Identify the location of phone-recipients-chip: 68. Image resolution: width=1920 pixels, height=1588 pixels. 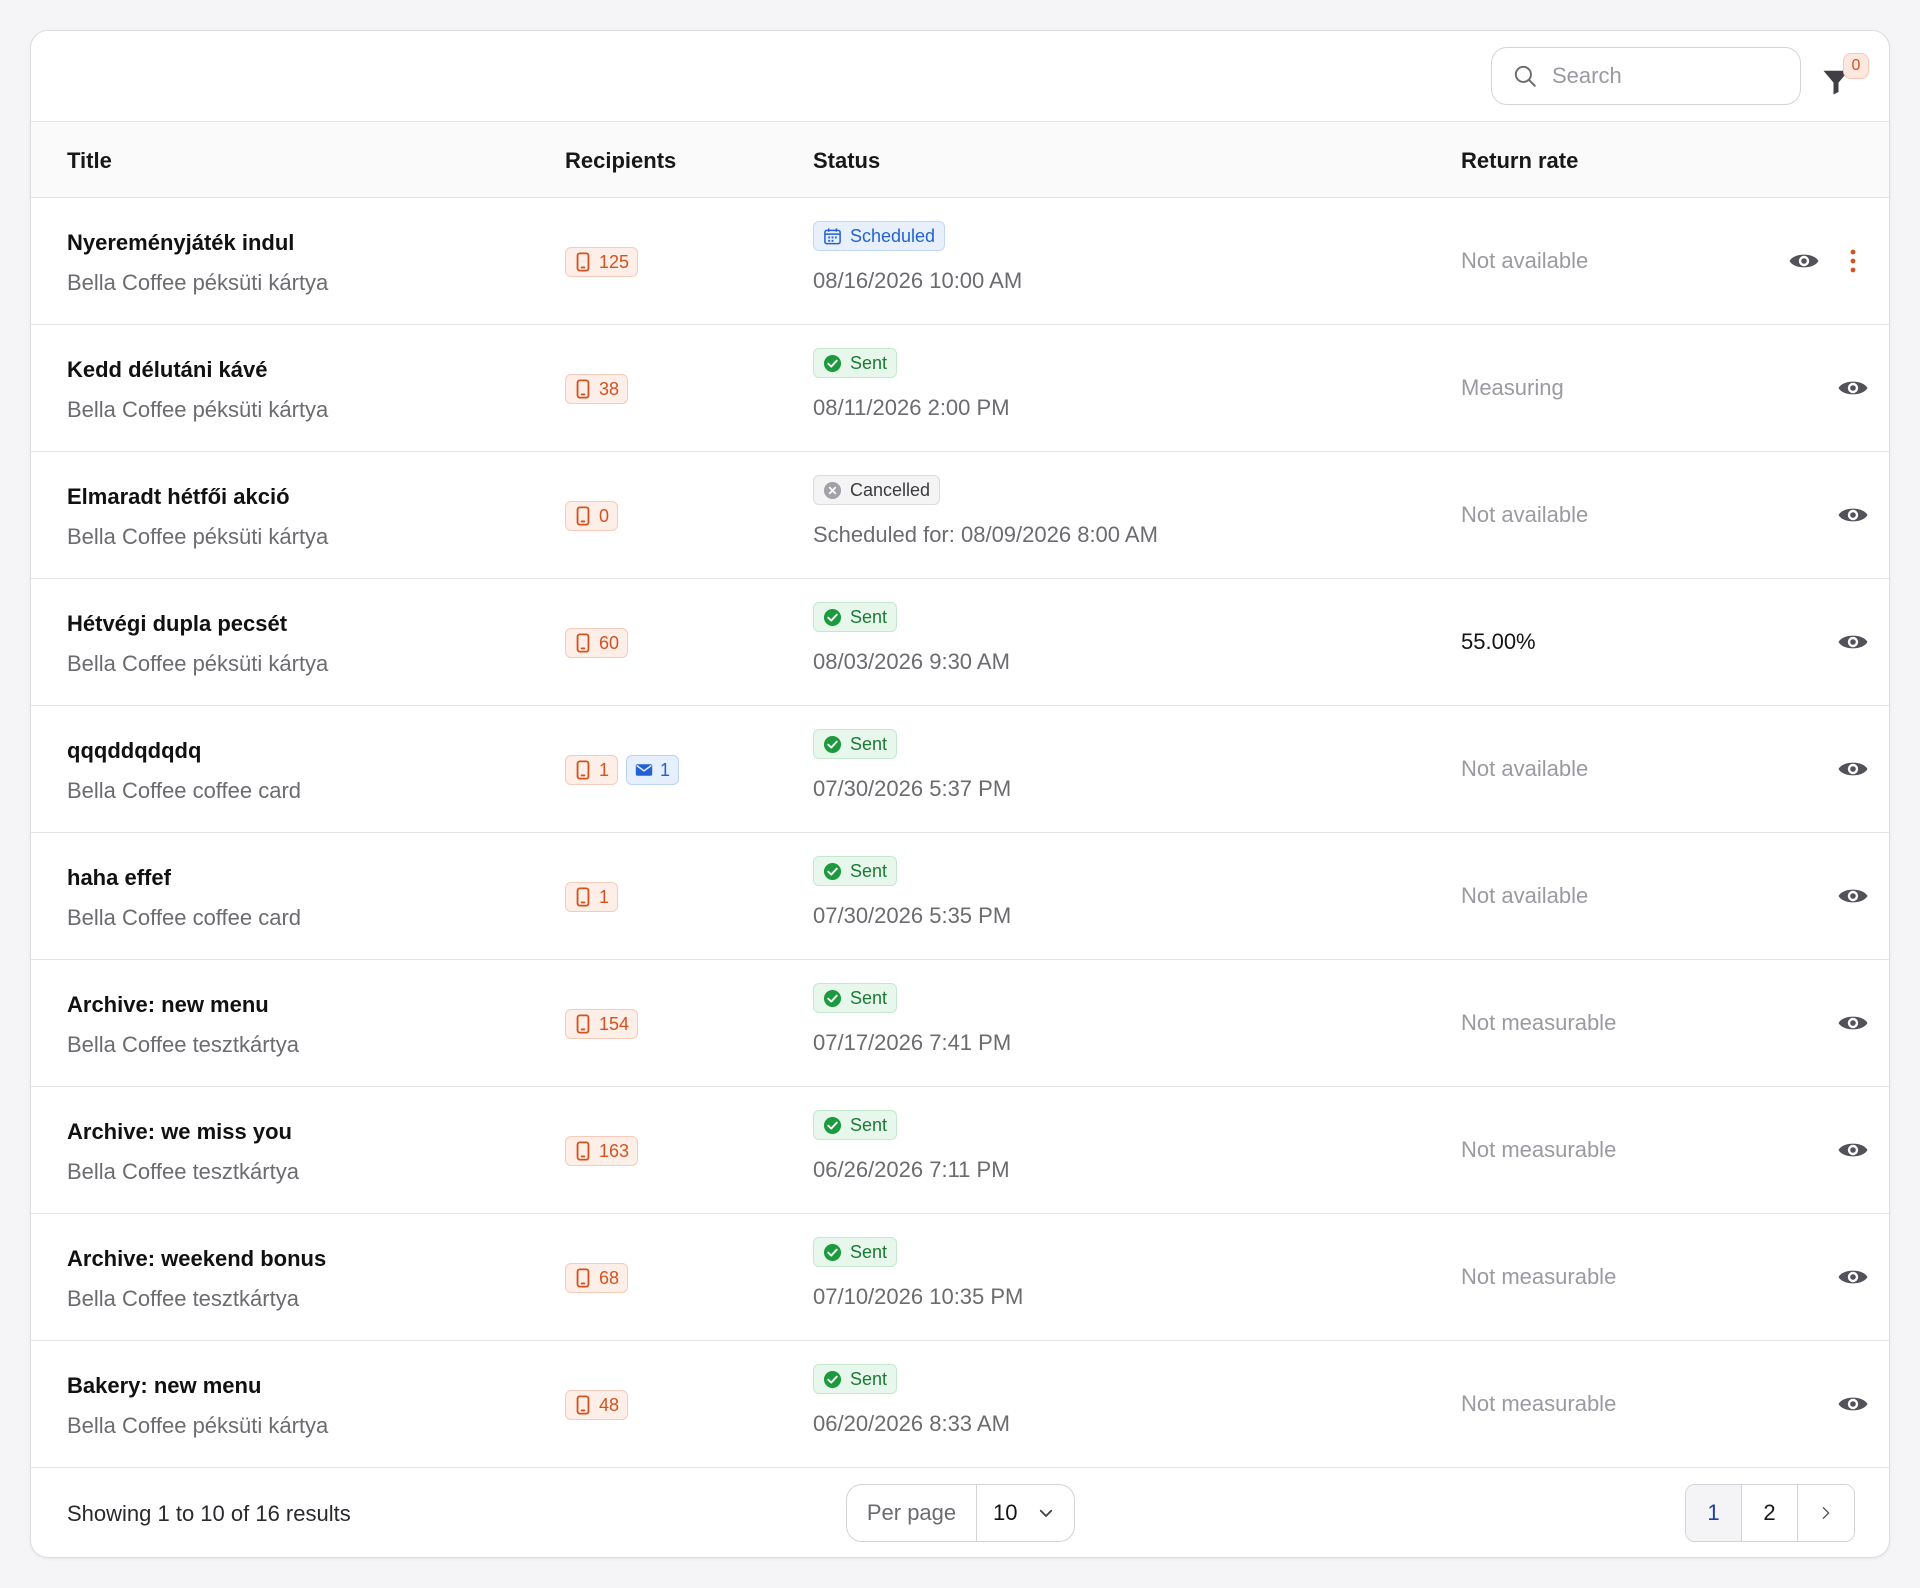
(597, 1278).